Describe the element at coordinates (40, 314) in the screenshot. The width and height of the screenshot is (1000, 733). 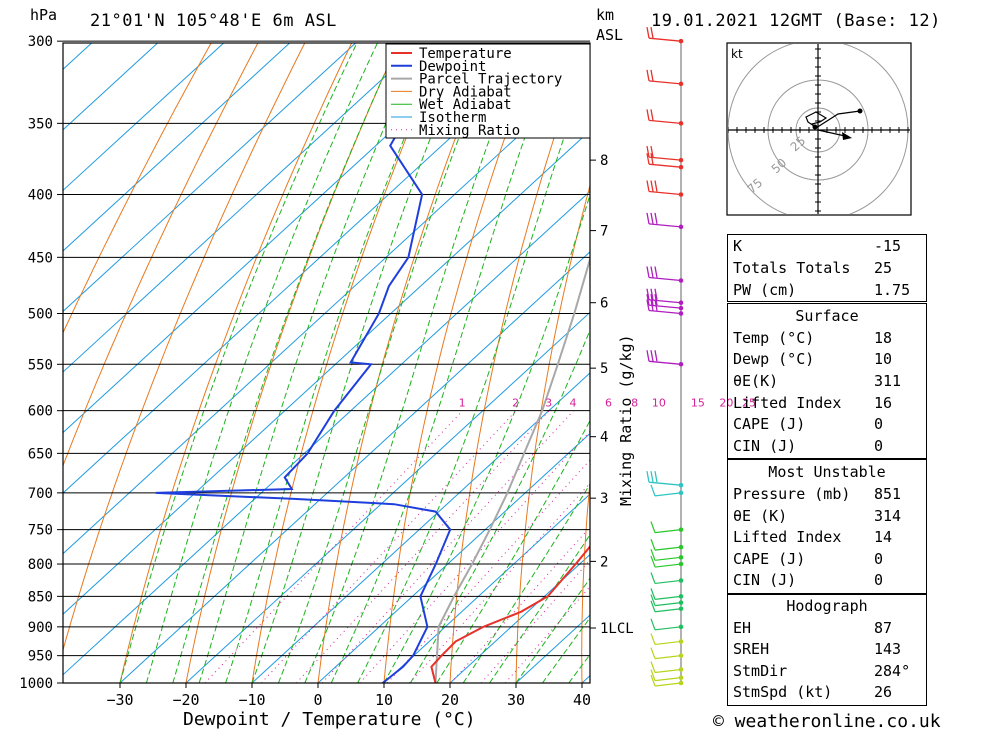
I see `y-tick-label: 500` at that location.